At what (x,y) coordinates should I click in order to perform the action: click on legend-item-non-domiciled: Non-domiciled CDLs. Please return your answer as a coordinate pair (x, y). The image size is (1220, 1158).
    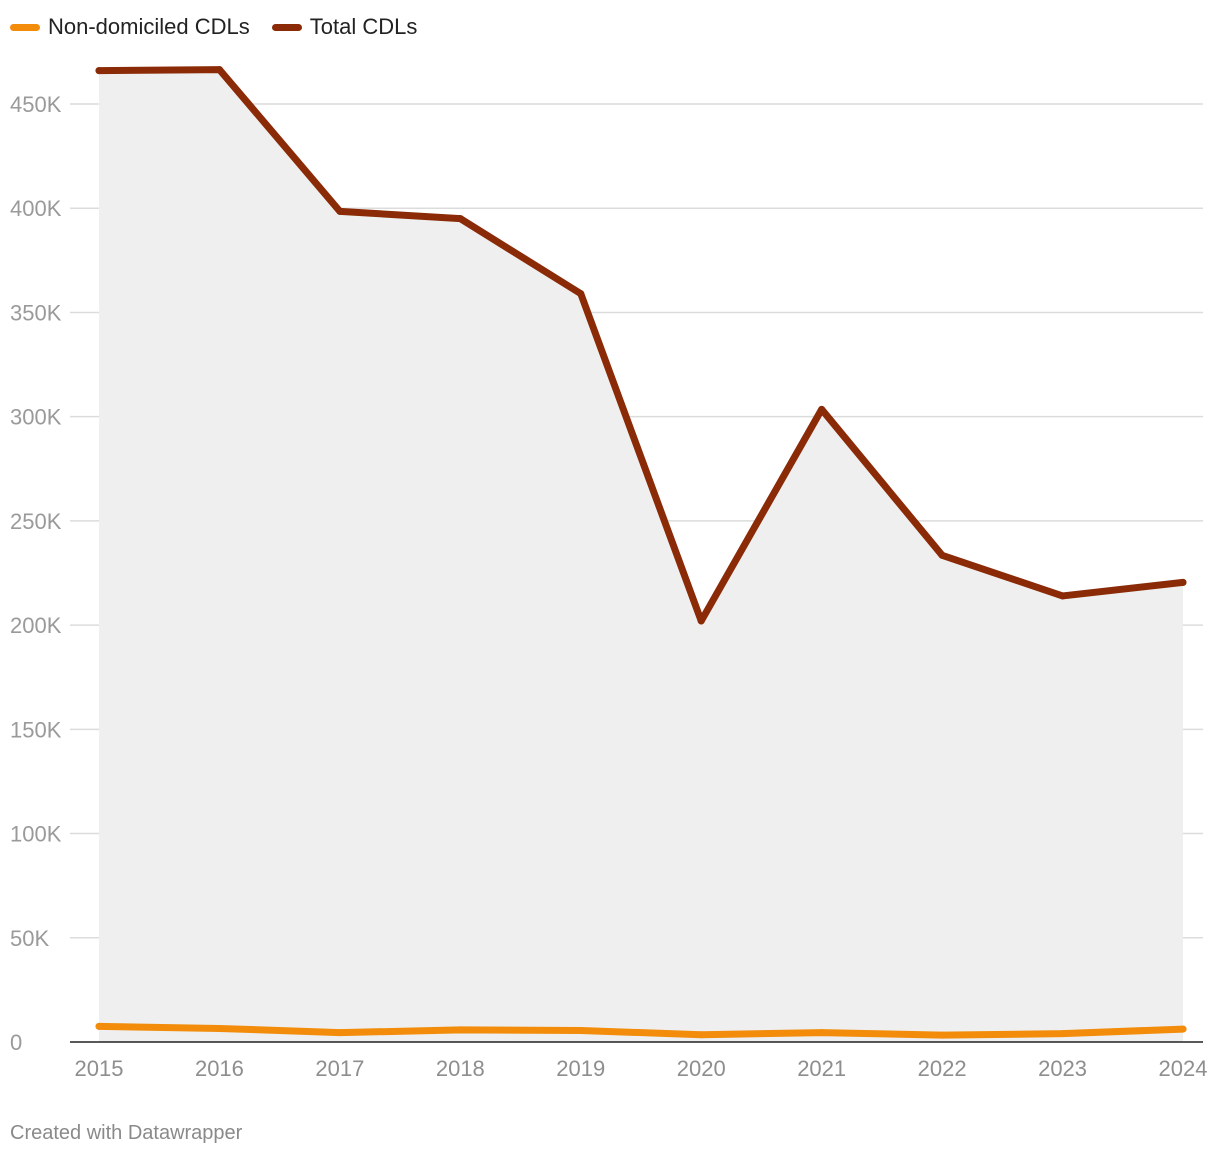
    Looking at the image, I should click on (130, 27).